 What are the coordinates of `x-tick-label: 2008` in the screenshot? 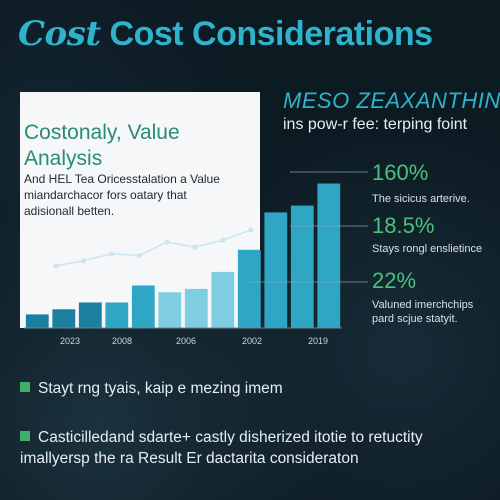 It's located at (122, 341).